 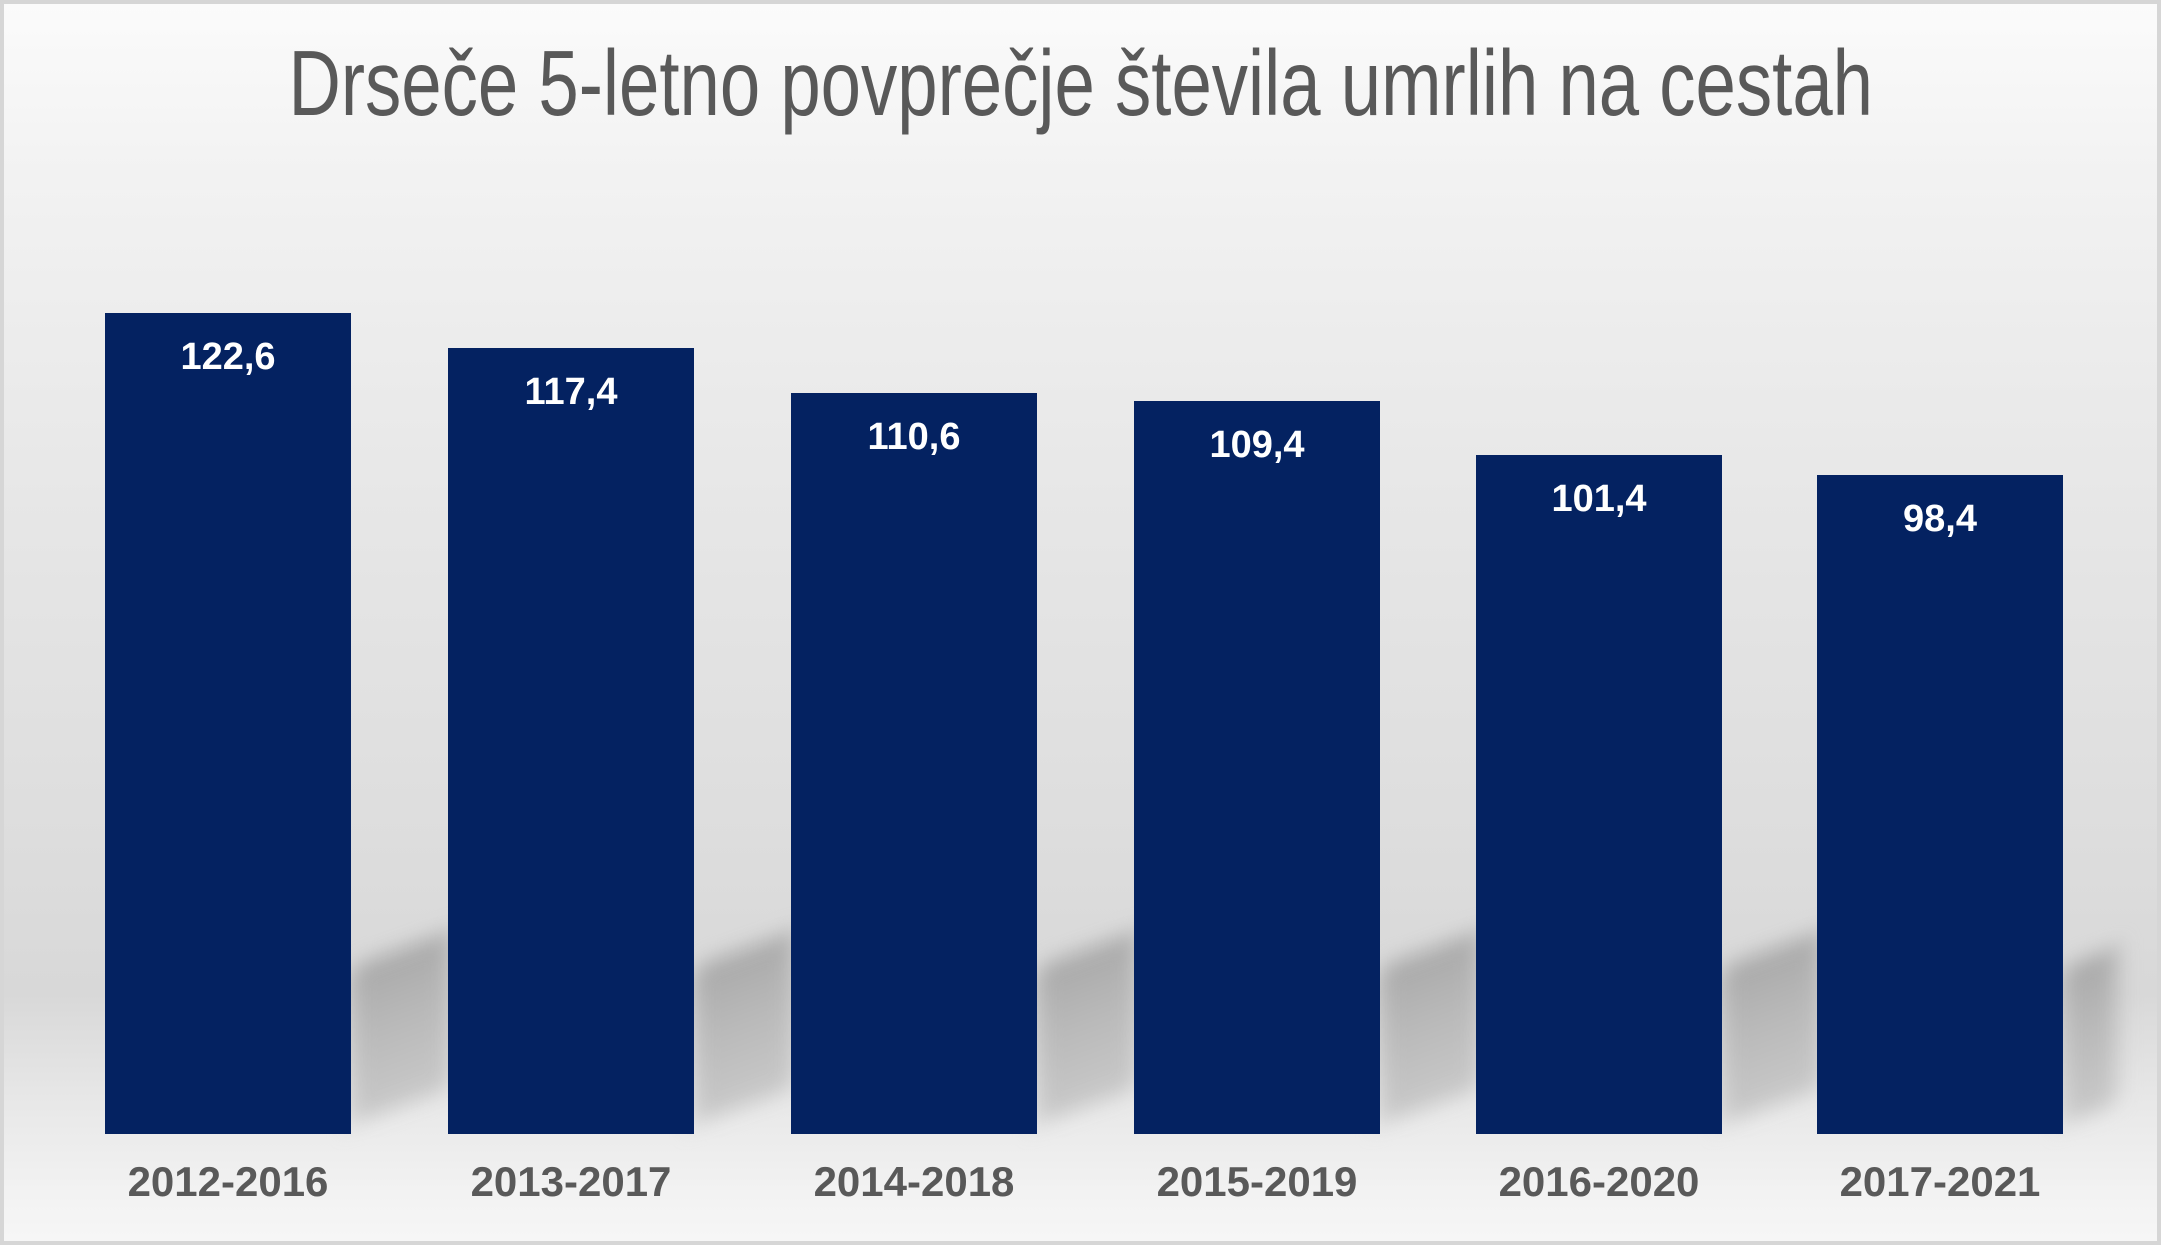 What do you see at coordinates (1257, 767) in the screenshot?
I see `bar: 109,4` at bounding box center [1257, 767].